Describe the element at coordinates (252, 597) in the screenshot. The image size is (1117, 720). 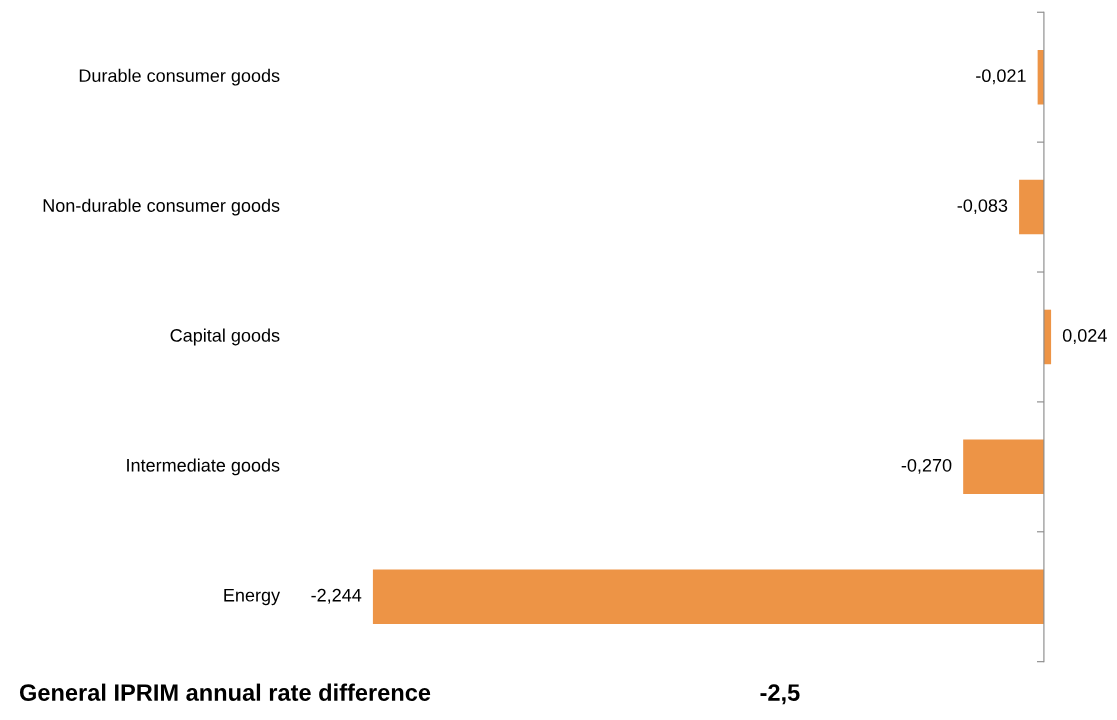
I see `y-tick-label: Energy` at that location.